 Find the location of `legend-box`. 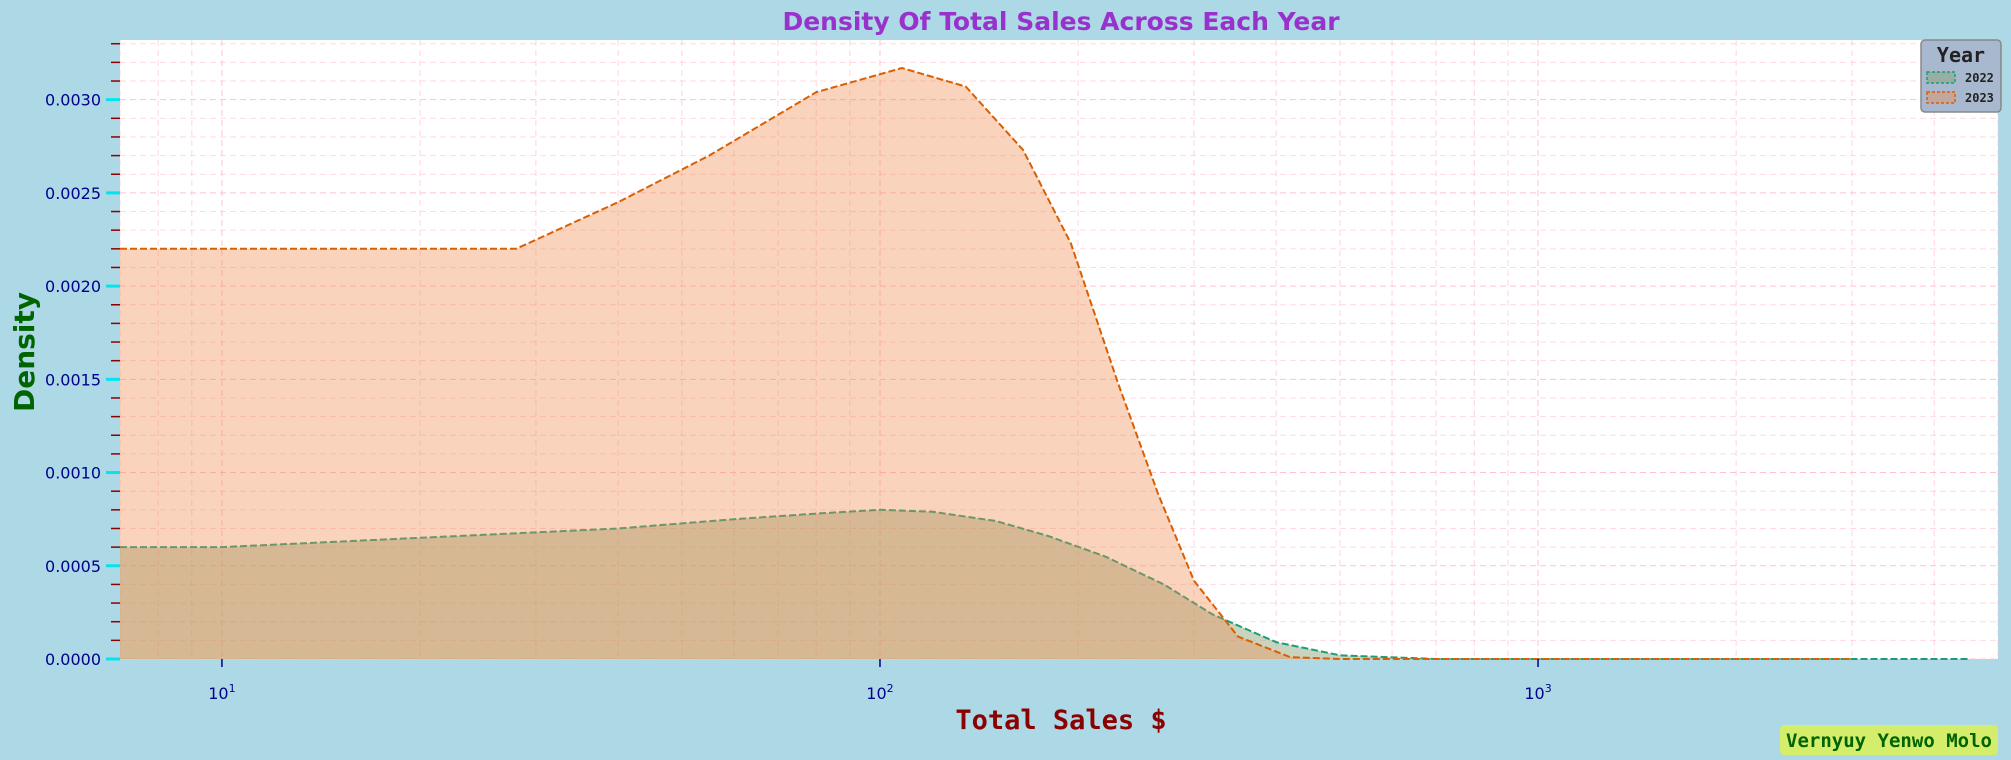

legend-box is located at coordinates (1961, 76).